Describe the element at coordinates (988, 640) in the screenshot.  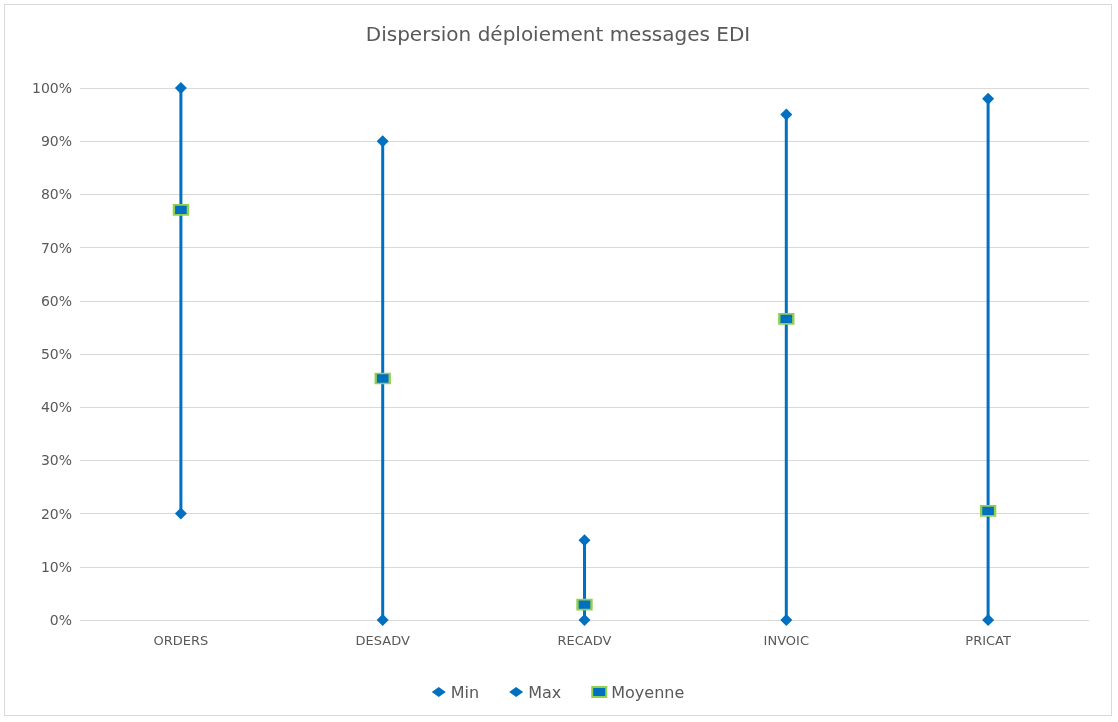
I see `x-tick-label: PRICAT` at that location.